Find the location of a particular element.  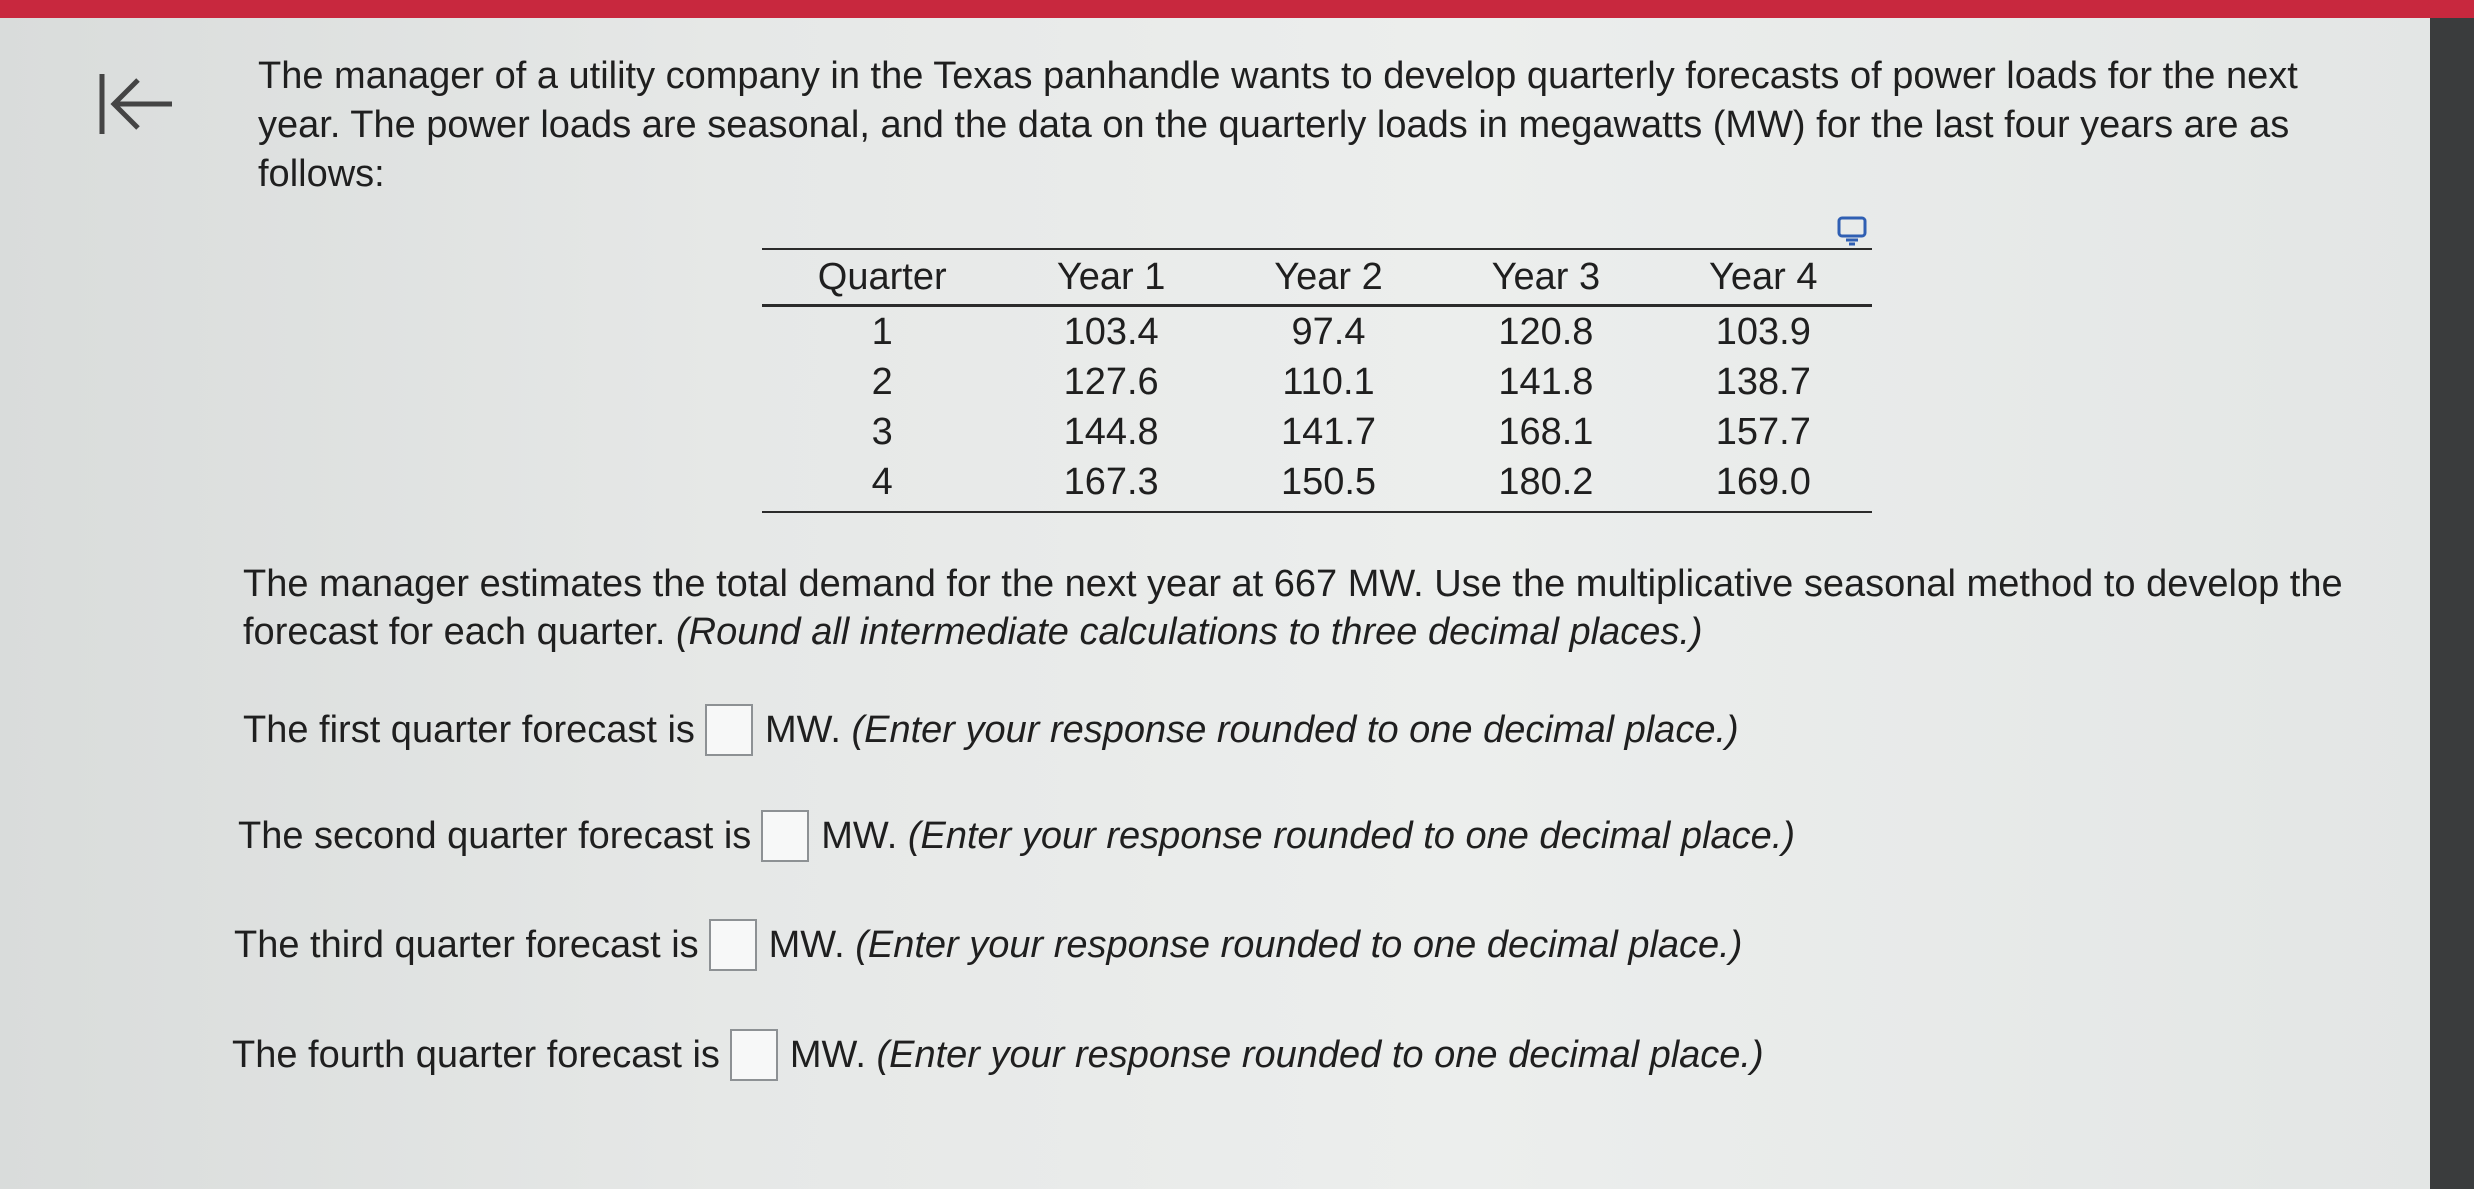

load-cell: 103.4 is located at coordinates (1111, 332).